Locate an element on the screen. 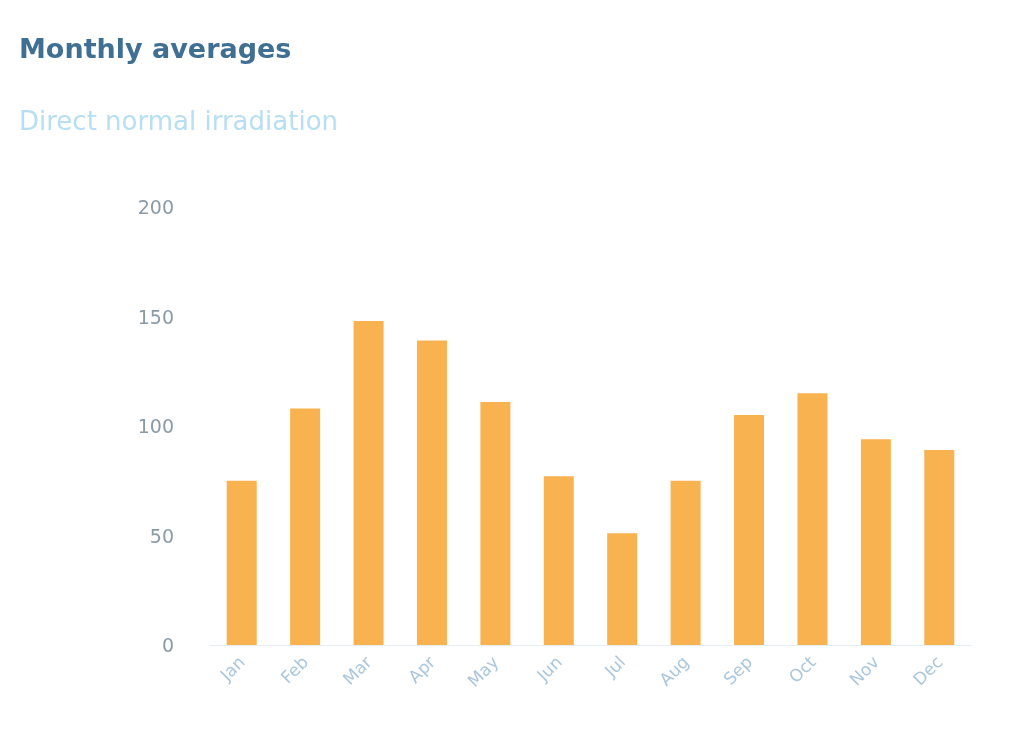  y-tick-label: 100 is located at coordinates (155, 426).